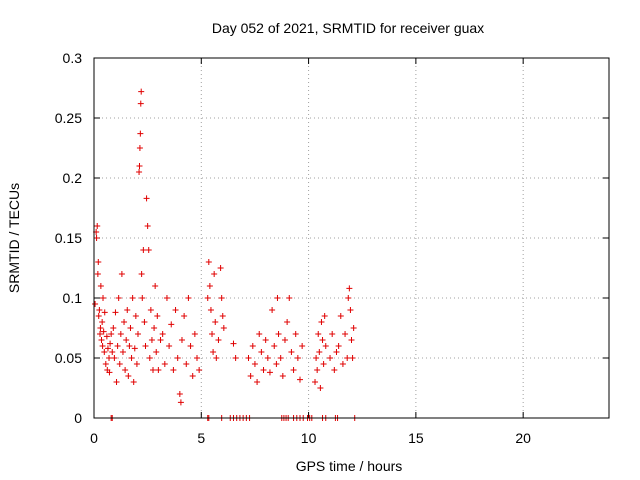 The image size is (640, 480). Describe the element at coordinates (309, 438) in the screenshot. I see `x-tick-label: 10` at that location.